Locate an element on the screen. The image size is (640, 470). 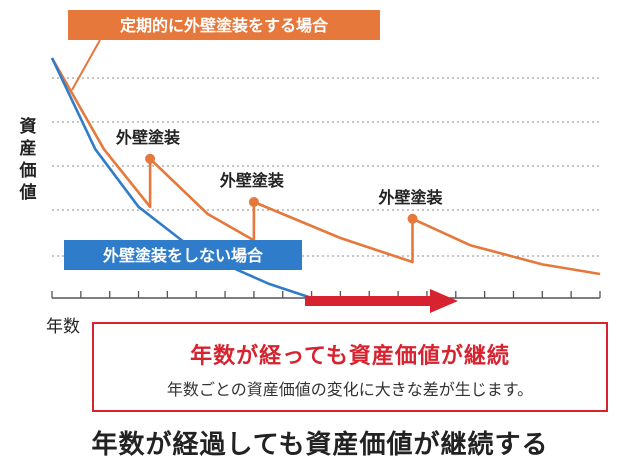
x-axis-label: 年数 is located at coordinates (63, 327).